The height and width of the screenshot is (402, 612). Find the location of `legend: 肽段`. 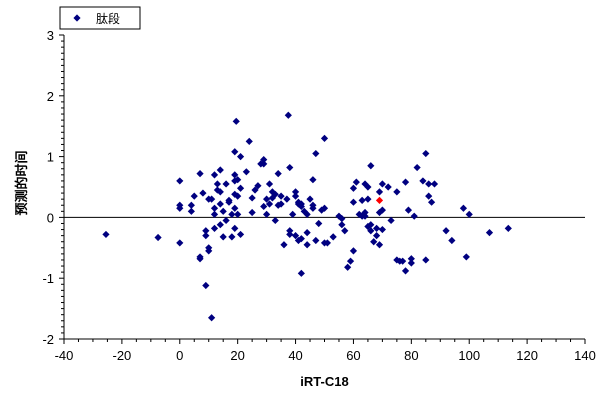

legend: 肽段 is located at coordinates (100, 18).